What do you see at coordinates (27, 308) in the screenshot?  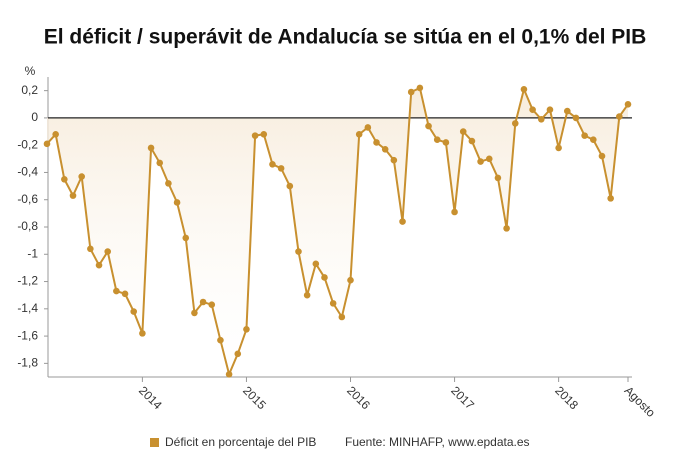 I see `y-tick-label: -1,4` at bounding box center [27, 308].